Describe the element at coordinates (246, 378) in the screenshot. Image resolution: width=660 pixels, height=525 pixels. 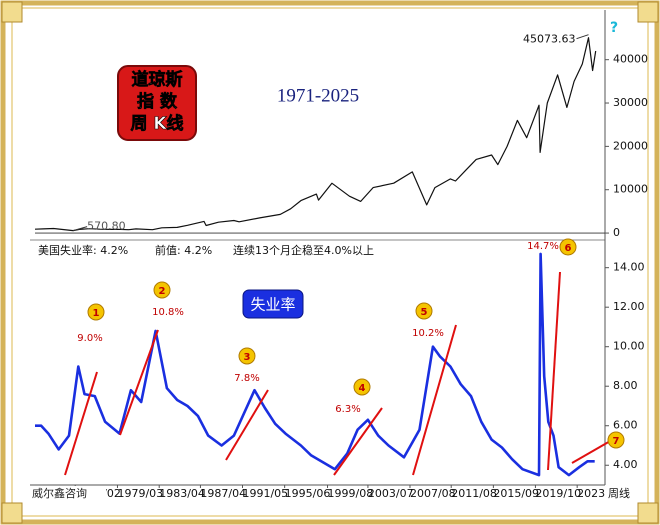
I see `callout-label: 7.8%` at that location.